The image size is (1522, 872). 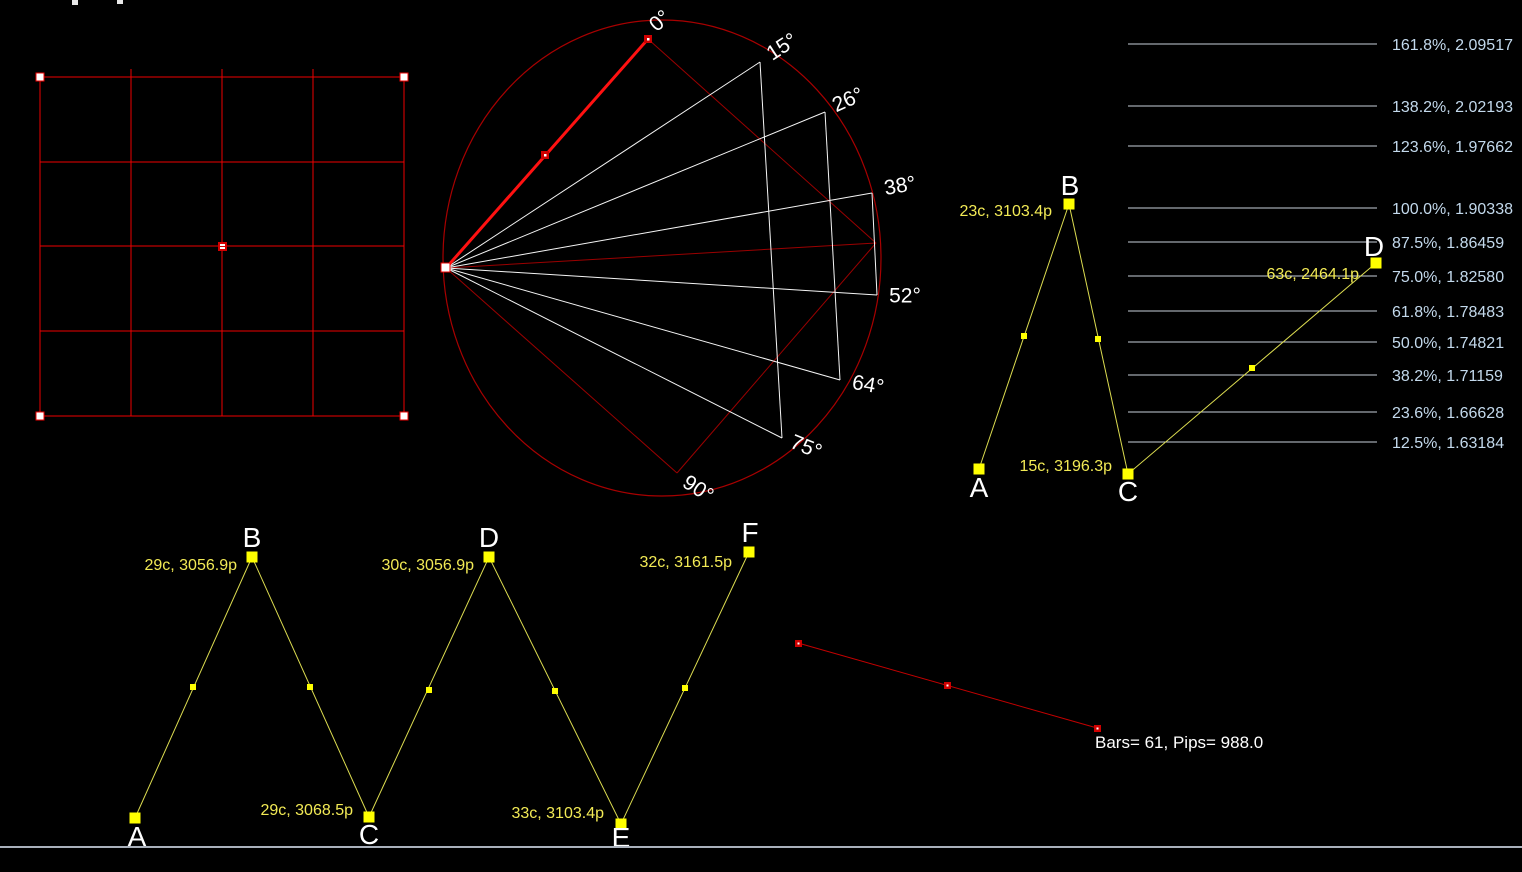 What do you see at coordinates (1179, 742) in the screenshot?
I see `trendline-bars-pips-label: Bars= 61, Pips= 988.0` at bounding box center [1179, 742].